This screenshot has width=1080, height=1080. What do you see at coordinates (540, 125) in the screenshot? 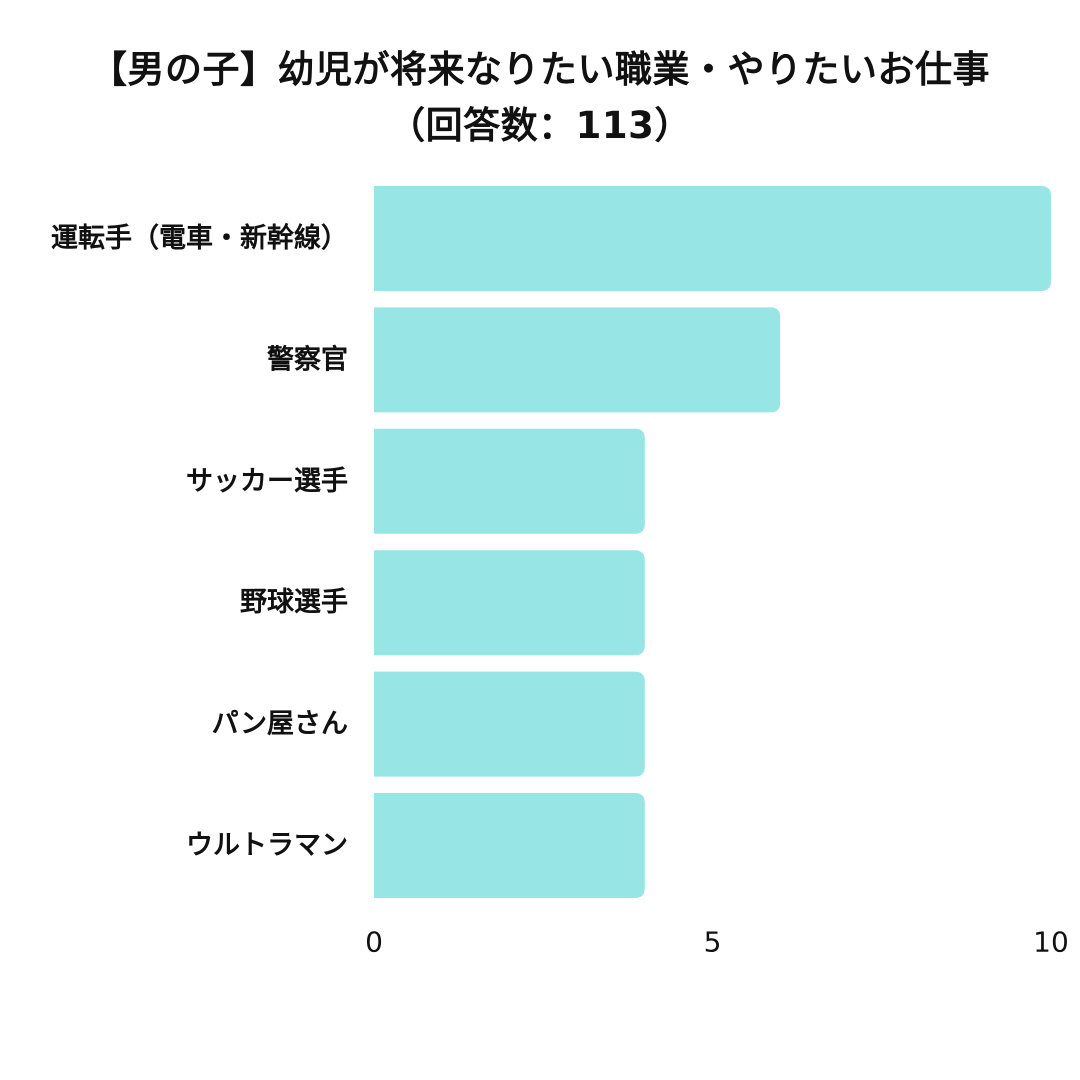
I see `chart-subtitle: （回答数：113）` at bounding box center [540, 125].